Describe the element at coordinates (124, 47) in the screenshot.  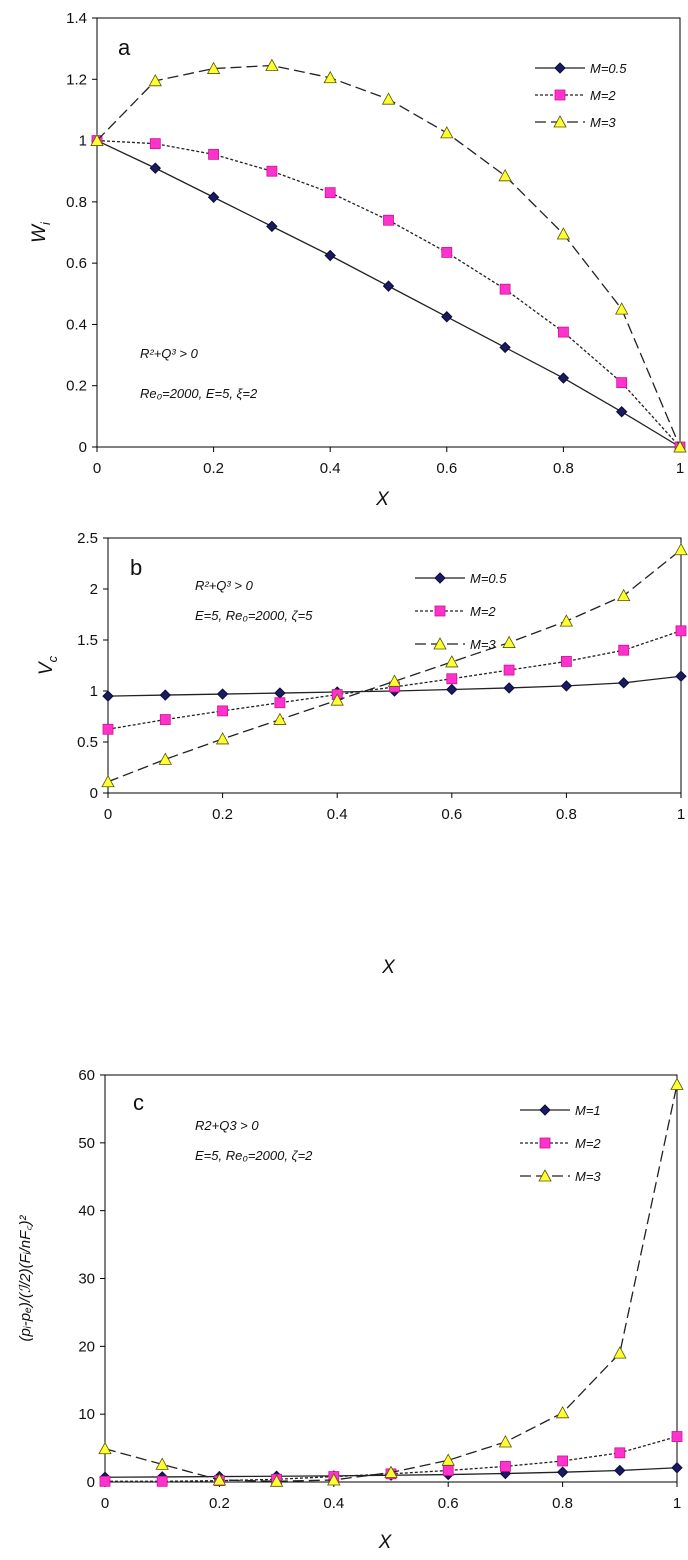
I see `panel-letter: a` at that location.